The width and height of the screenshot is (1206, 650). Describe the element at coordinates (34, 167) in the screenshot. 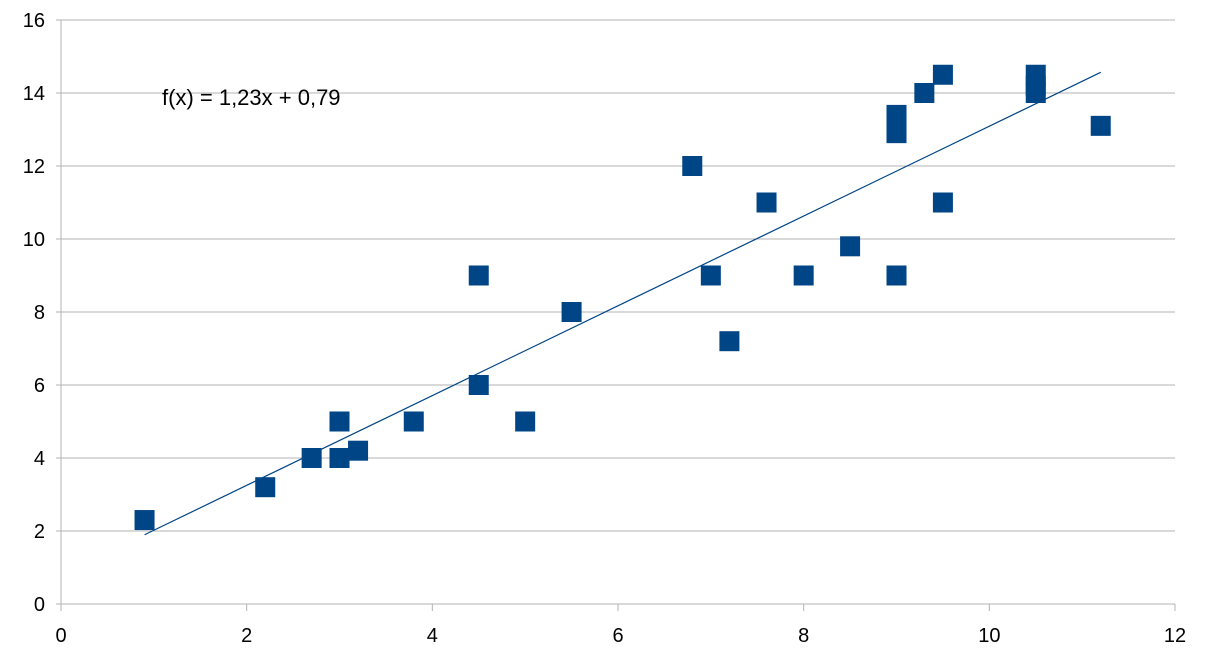

I see `y-tick-label: 12` at that location.